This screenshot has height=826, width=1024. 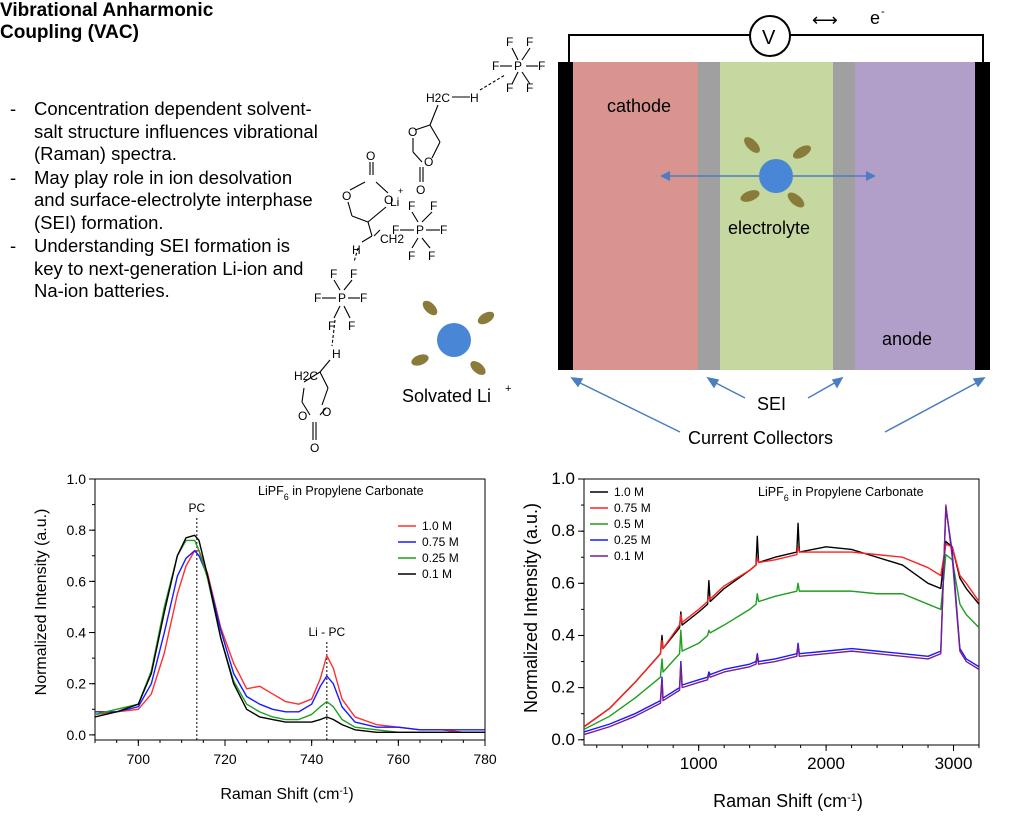 I want to click on cathode-region, so click(x=635, y=216).